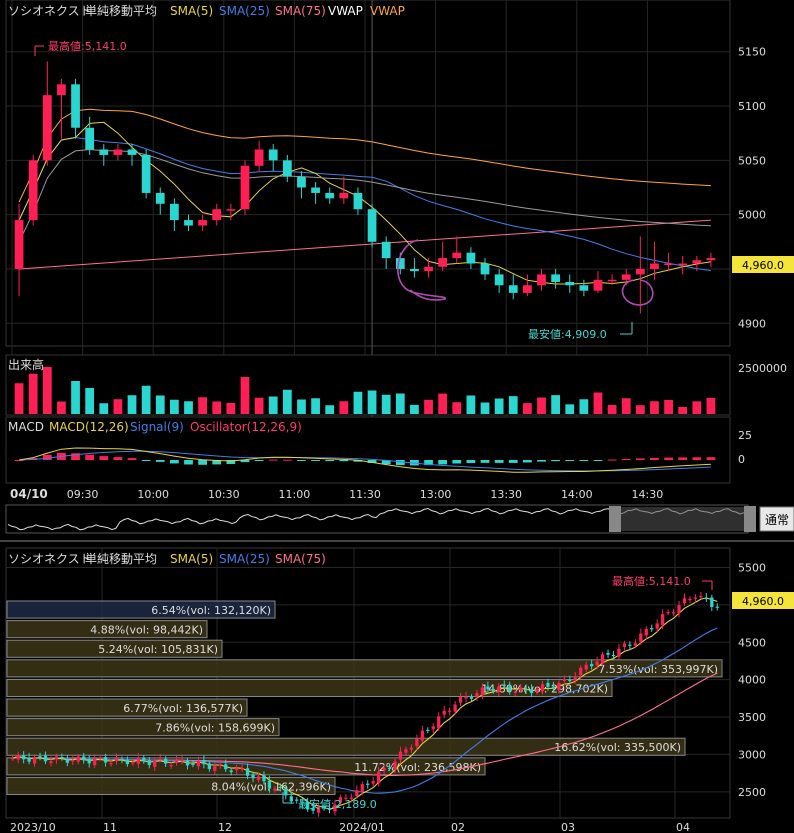 Image resolution: width=794 pixels, height=833 pixels. What do you see at coordinates (776, 519) in the screenshot?
I see `mode-button` at bounding box center [776, 519].